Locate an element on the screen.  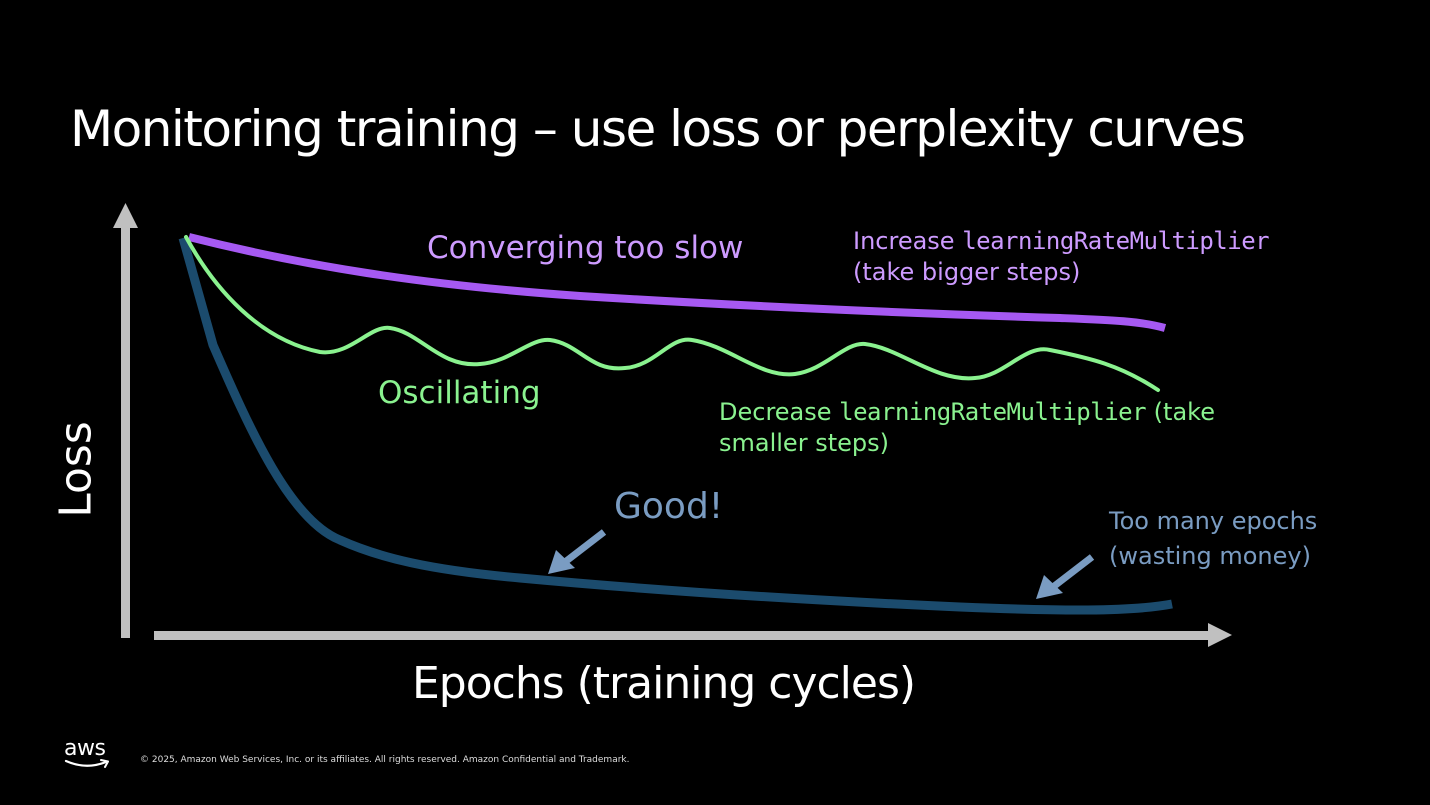
y-axis-label: Loss is located at coordinates (76, 469).